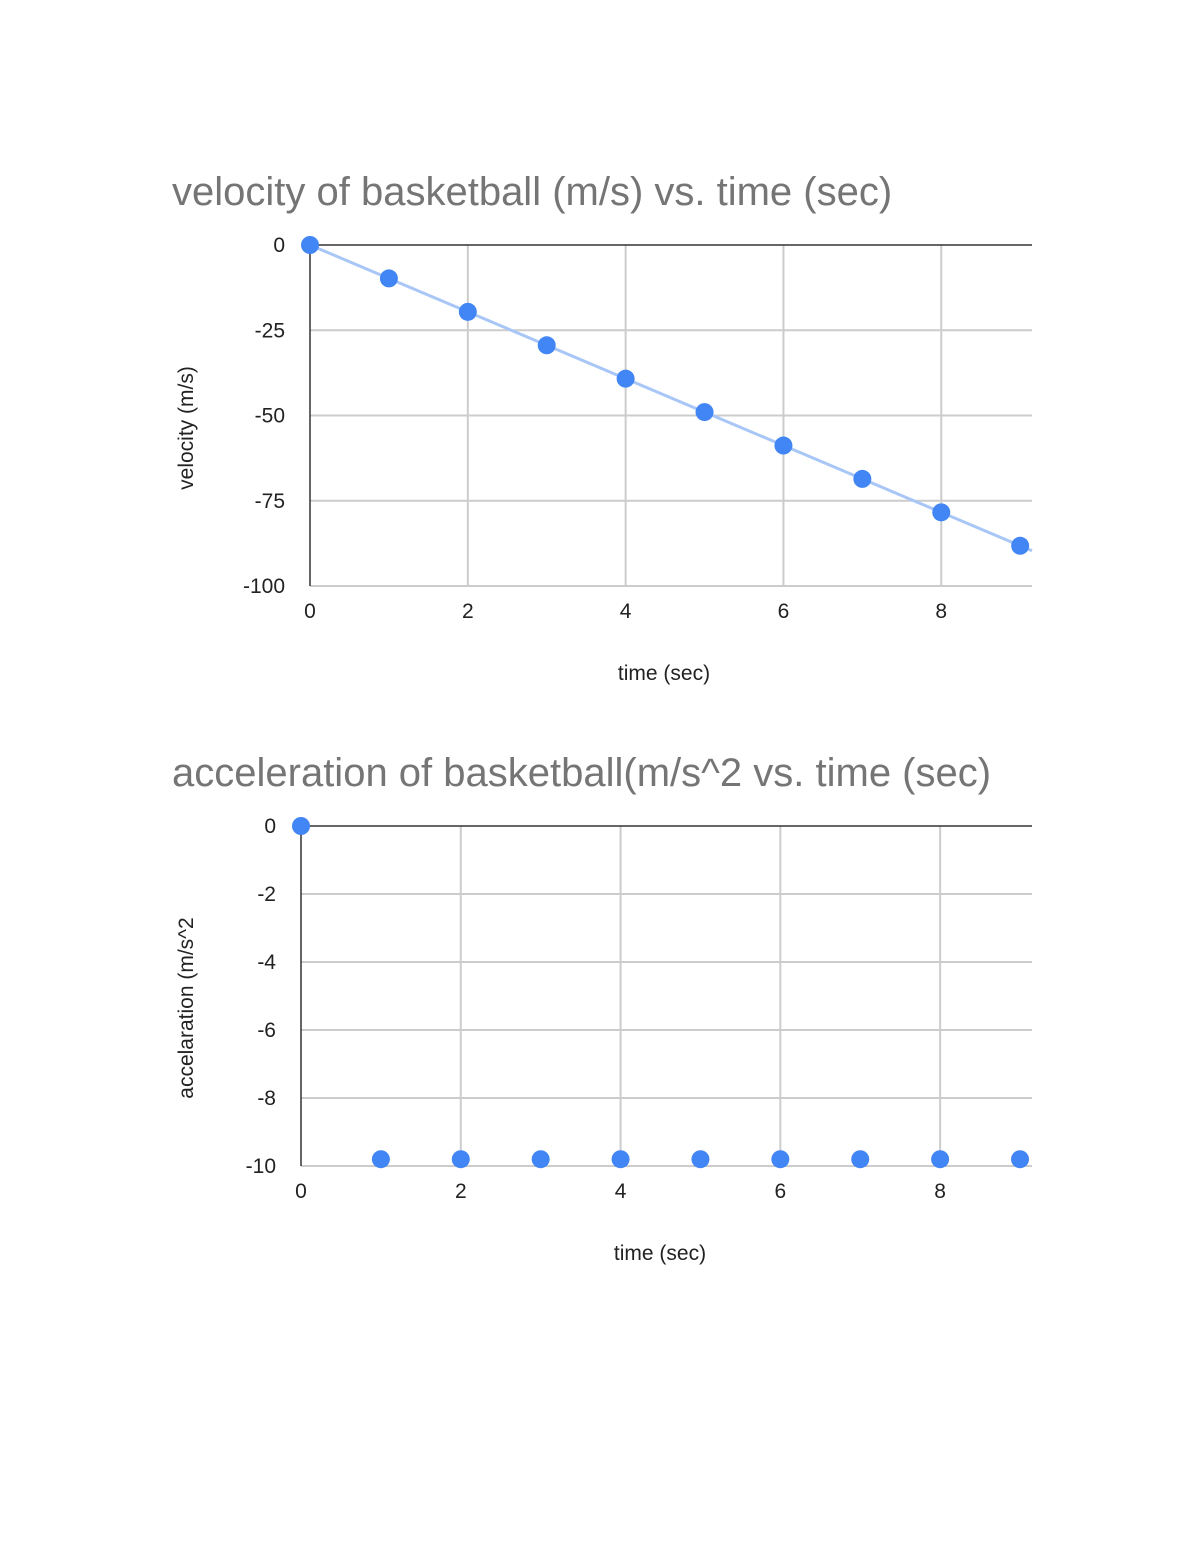 The image size is (1200, 1553). Describe the element at coordinates (261, 1166) in the screenshot. I see `y-tick-label: -10` at that location.